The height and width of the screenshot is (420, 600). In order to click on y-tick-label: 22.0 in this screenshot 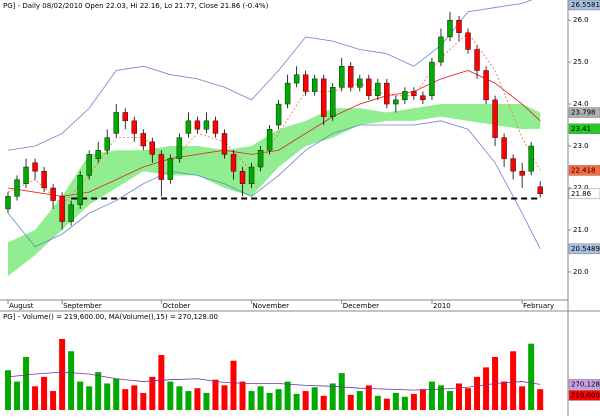, I will do `click(581, 188)`.